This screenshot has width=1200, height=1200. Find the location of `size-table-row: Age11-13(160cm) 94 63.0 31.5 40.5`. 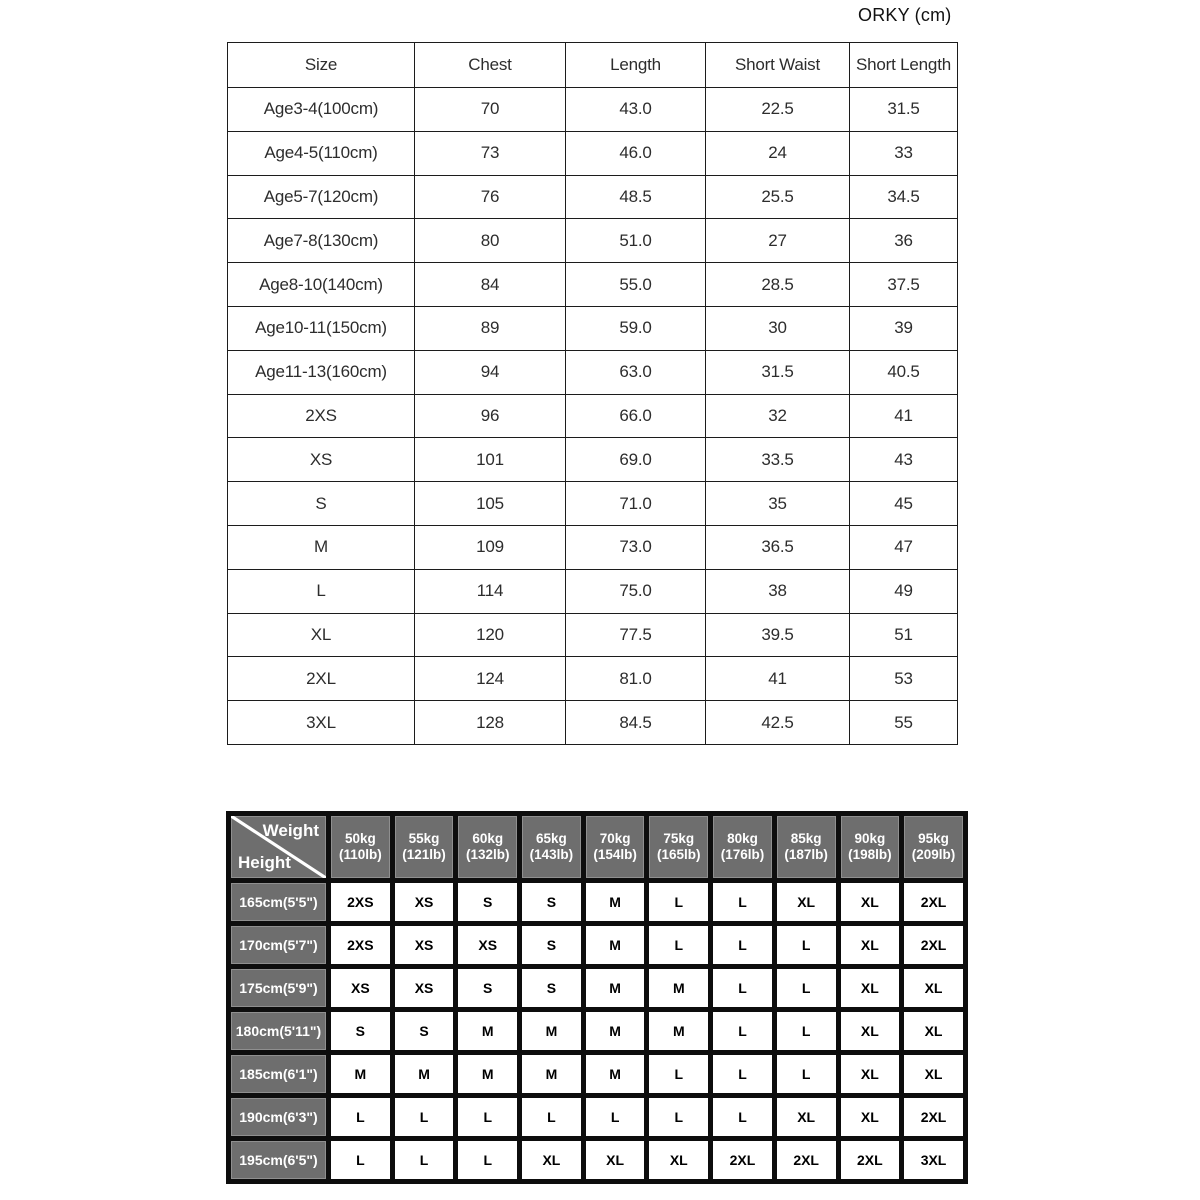

size-table-row: Age11-13(160cm) 94 63.0 31.5 40.5 is located at coordinates (592, 372).